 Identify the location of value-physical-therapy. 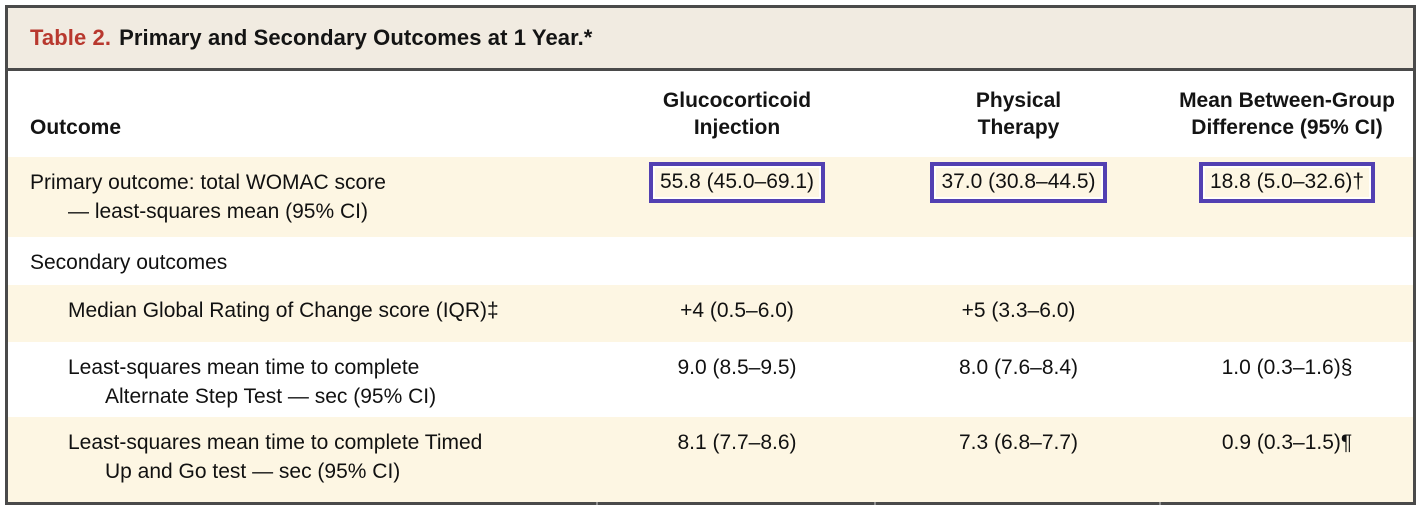
(1018, 261).